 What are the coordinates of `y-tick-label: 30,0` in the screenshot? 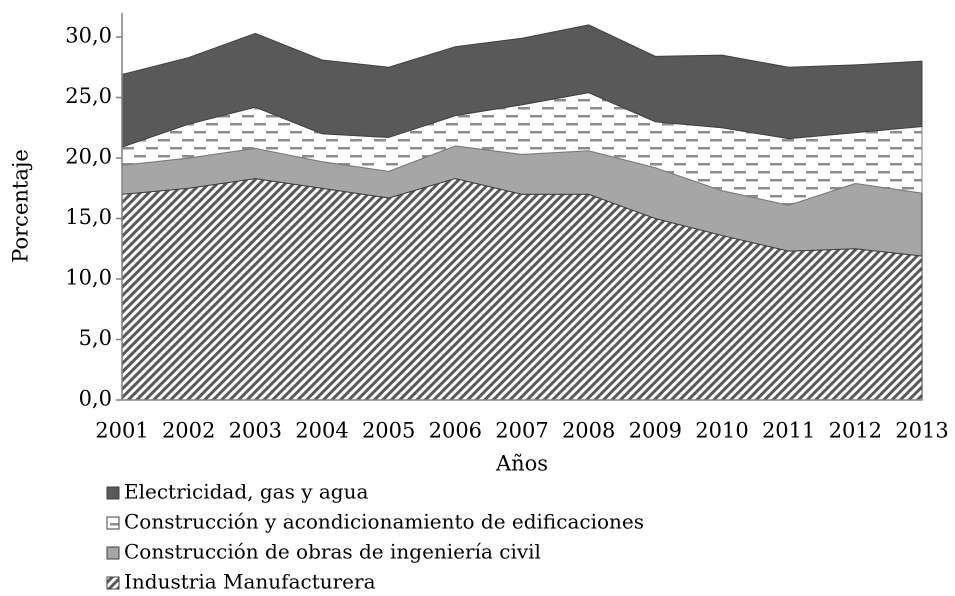 It's located at (88, 36).